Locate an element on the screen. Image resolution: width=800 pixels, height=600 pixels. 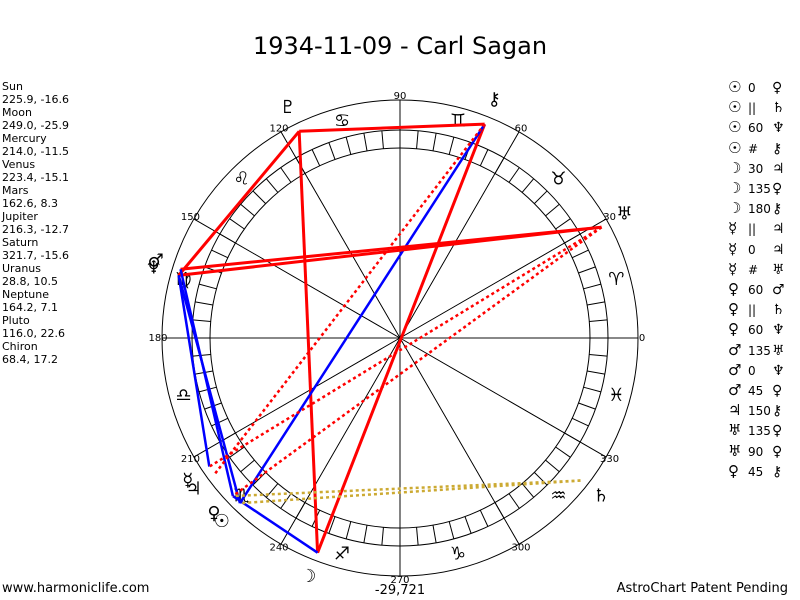
center-value: -29,721 is located at coordinates (400, 590).